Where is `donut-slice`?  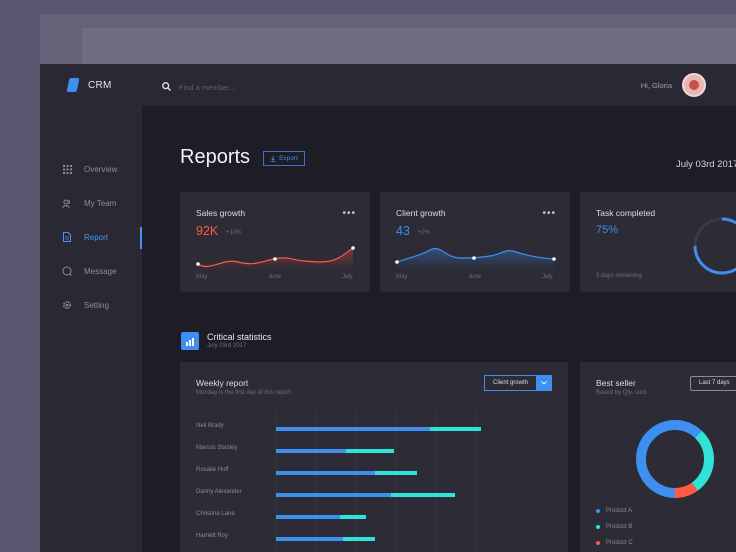
donut-slice is located at coordinates (675, 459).